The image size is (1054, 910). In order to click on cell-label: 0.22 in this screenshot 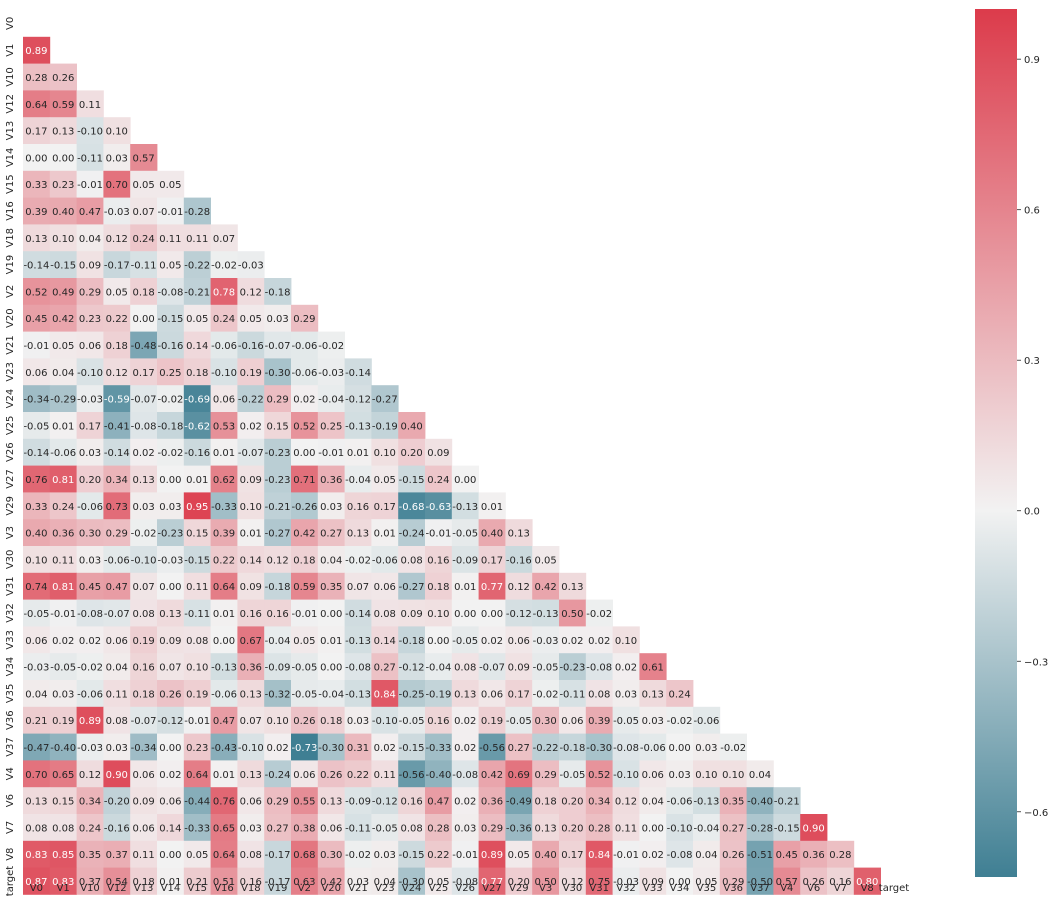, I will do `click(358, 775)`.